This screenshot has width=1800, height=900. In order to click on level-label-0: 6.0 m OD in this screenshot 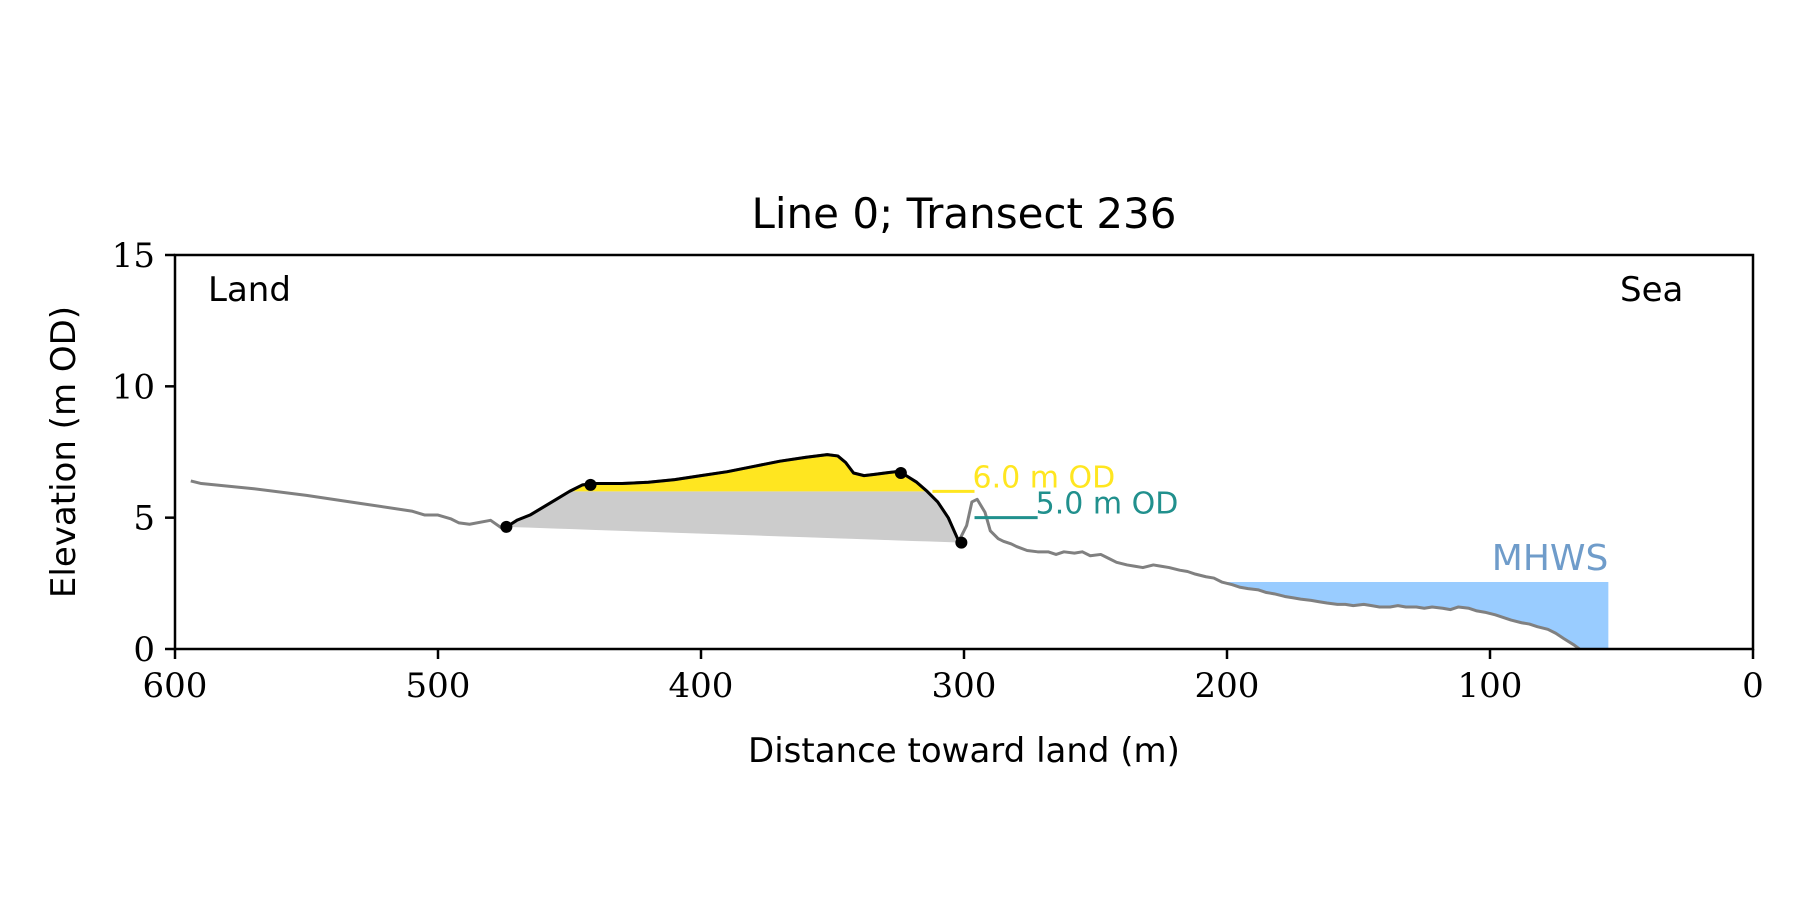, I will do `click(1044, 477)`.